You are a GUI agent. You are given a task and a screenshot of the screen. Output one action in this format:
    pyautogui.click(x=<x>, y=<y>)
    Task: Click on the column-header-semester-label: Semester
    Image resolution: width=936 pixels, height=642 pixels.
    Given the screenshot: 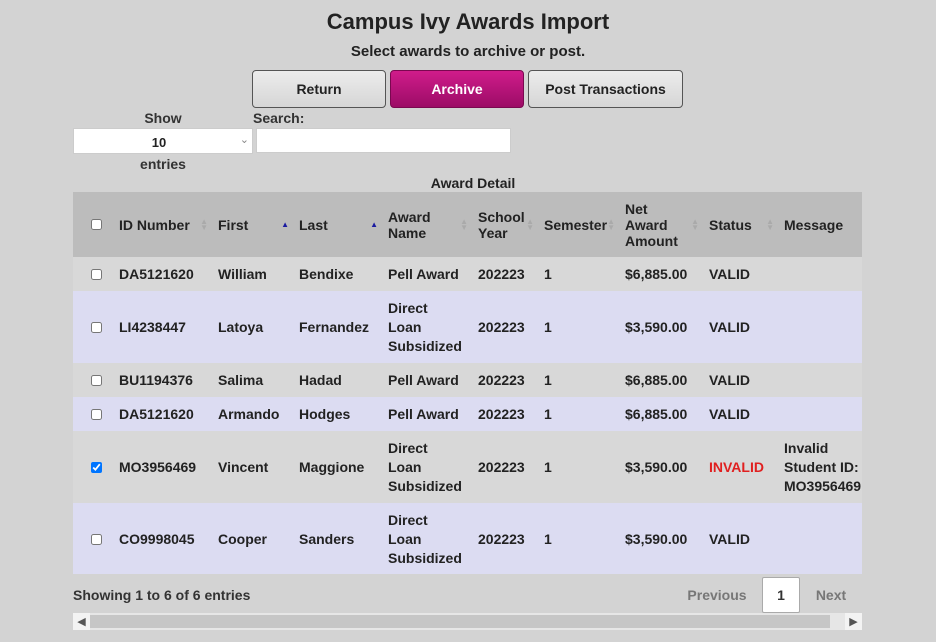 What is the action you would take?
    pyautogui.click(x=576, y=224)
    